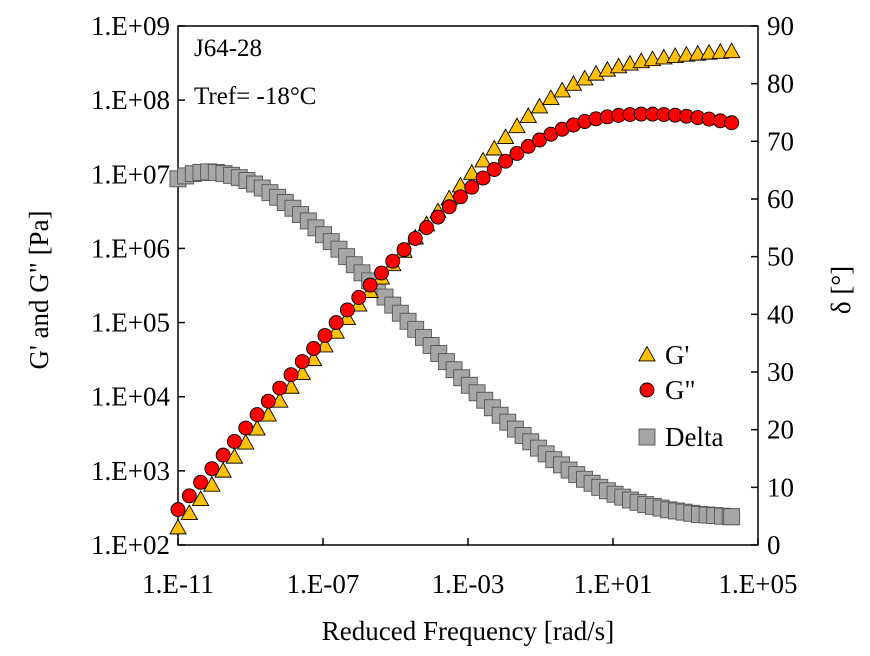 Image resolution: width=870 pixels, height=656 pixels. Describe the element at coordinates (228, 48) in the screenshot. I see `annotation-sample: J64-28` at that location.